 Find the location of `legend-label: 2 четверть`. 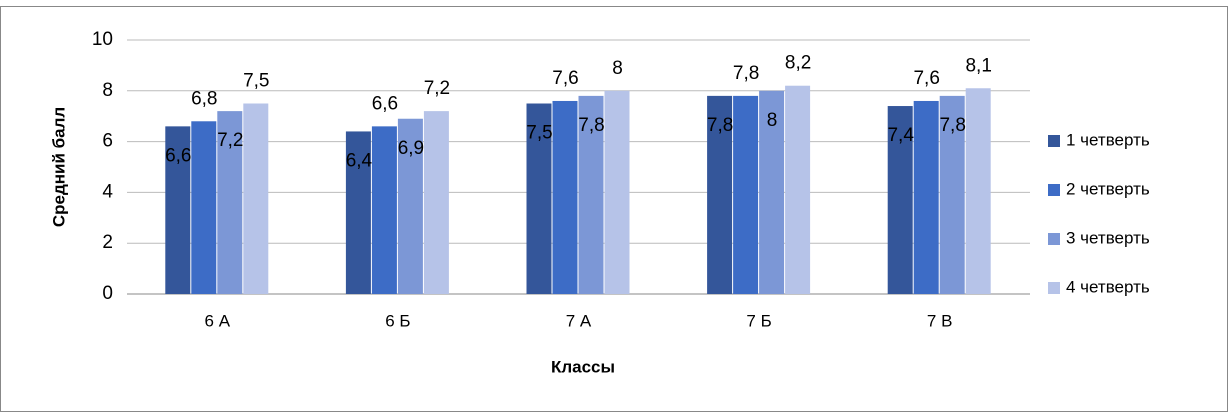

legend-label: 2 четверть is located at coordinates (1108, 188).